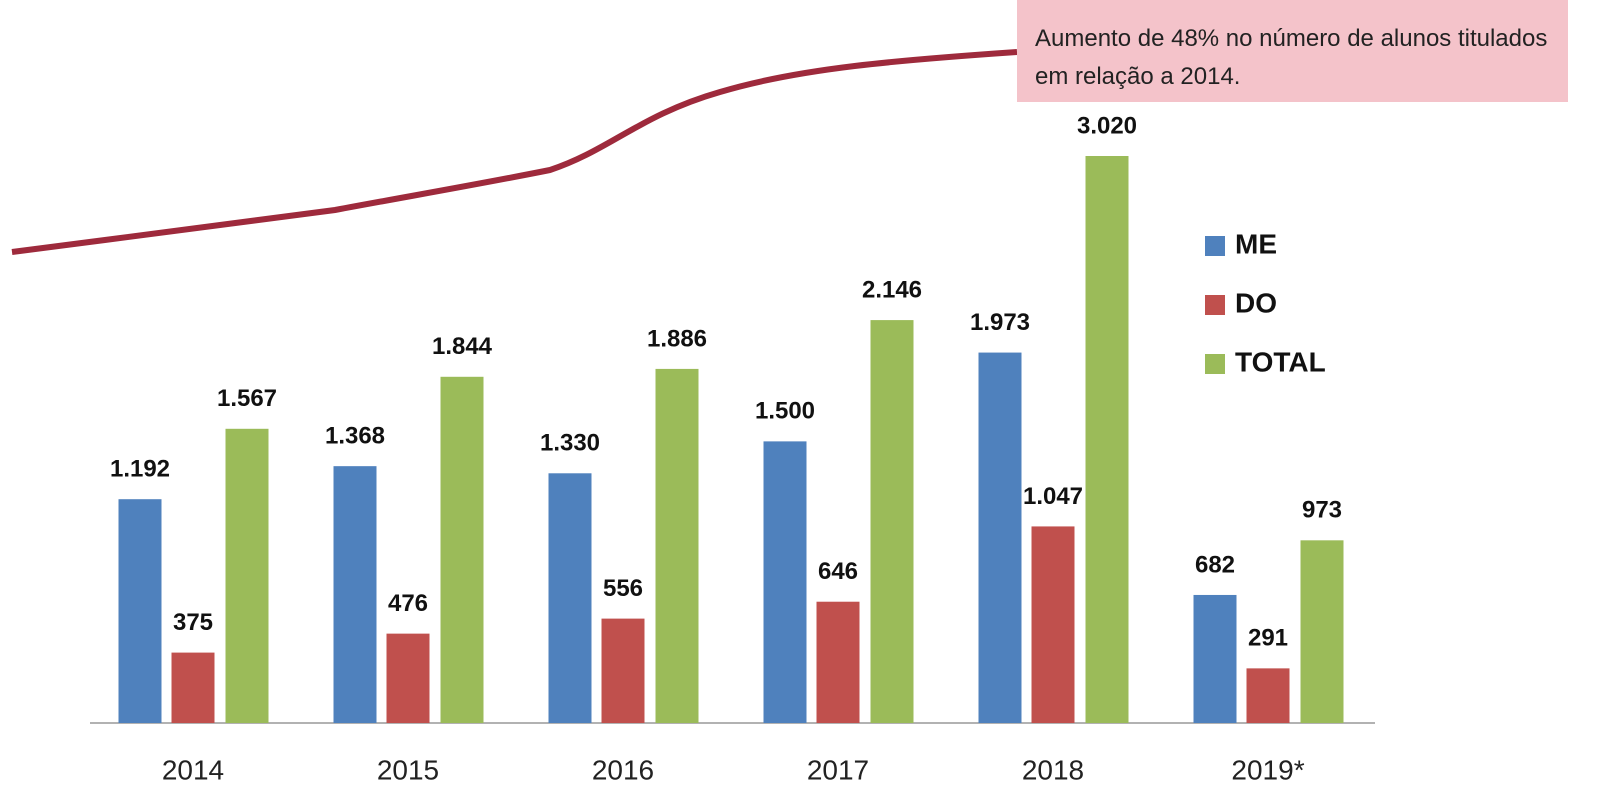 Image resolution: width=1618 pixels, height=812 pixels. Describe the element at coordinates (1280, 361) in the screenshot. I see `legend-label: TOTAL` at that location.